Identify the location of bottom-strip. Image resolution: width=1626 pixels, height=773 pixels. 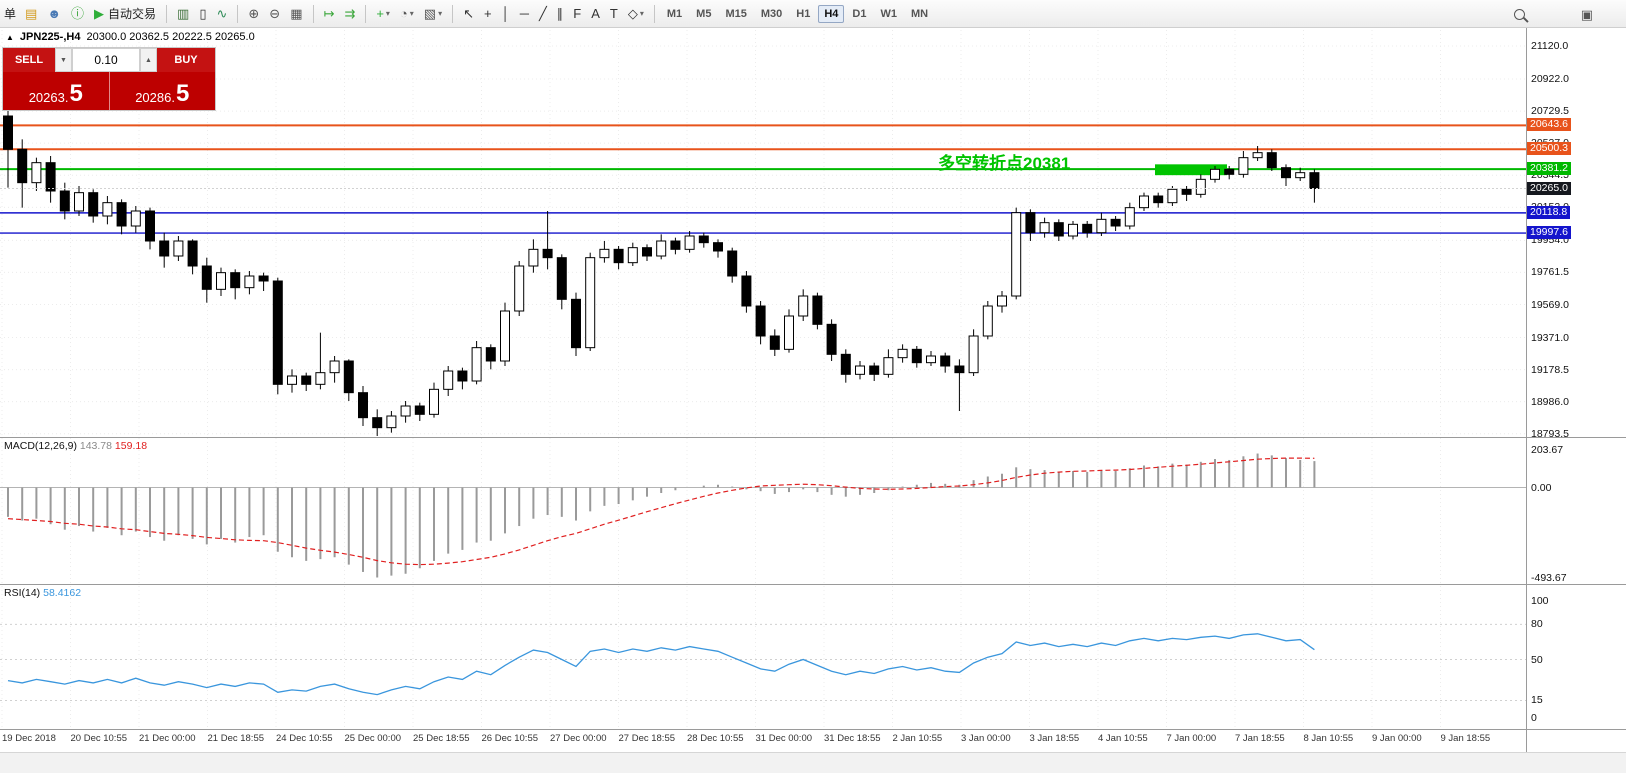
(813, 762).